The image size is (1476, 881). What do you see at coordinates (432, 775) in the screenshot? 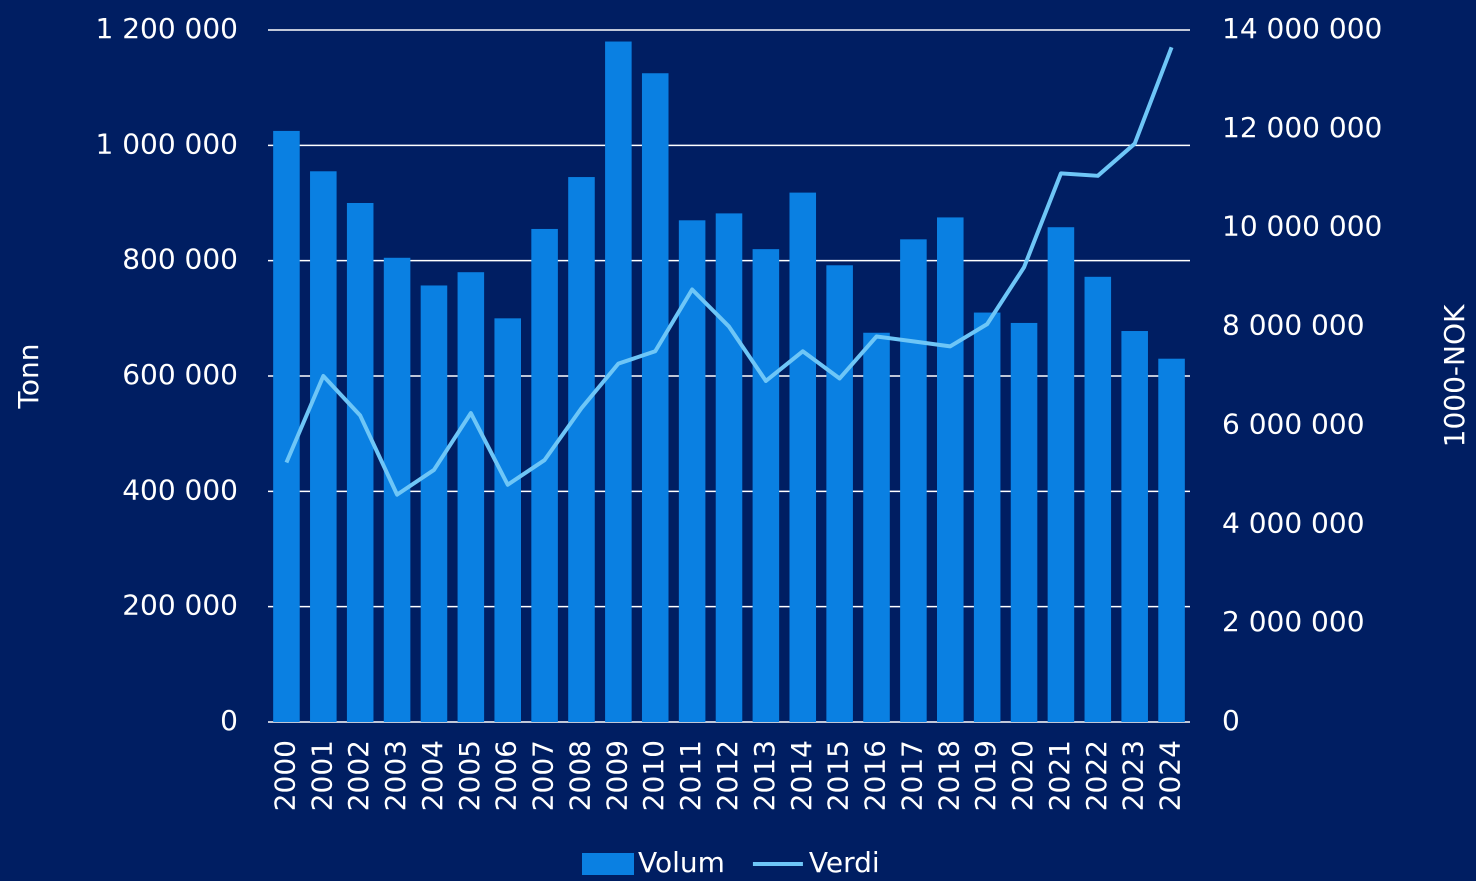
I see `x-tick-label: 2004` at bounding box center [432, 775].